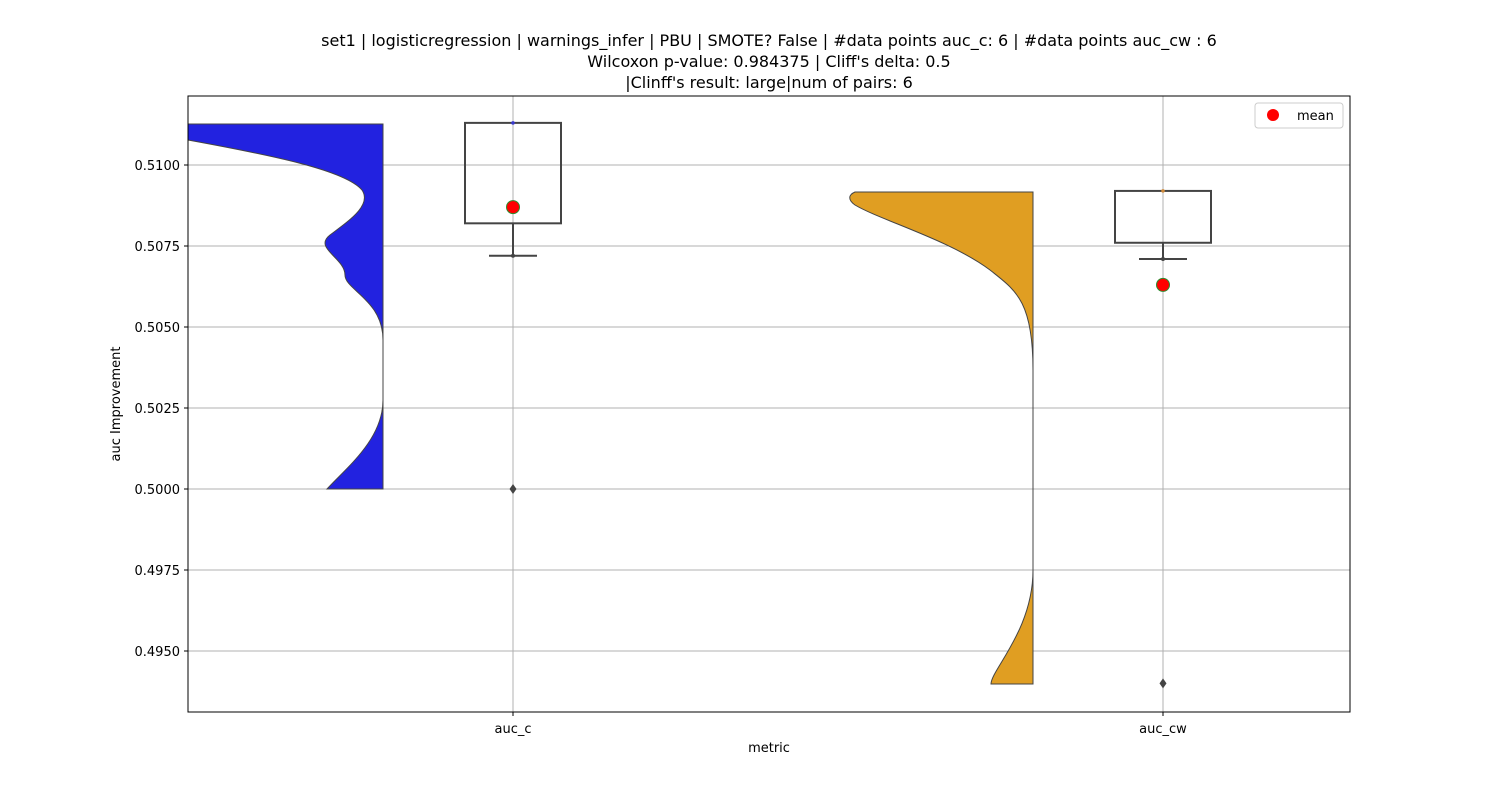 This screenshot has height=800, width=1500. I want to click on mean-marker-auc_c, so click(513, 207).